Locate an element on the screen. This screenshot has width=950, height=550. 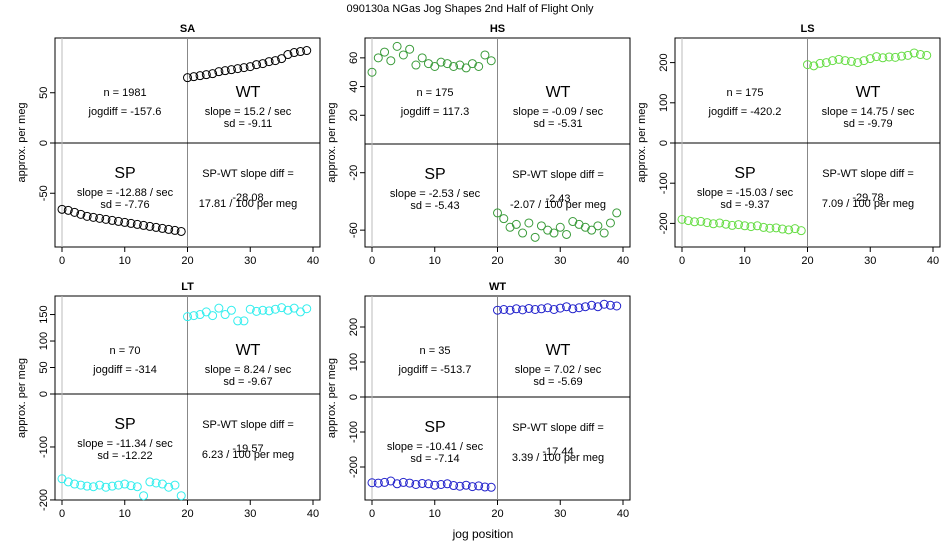
annotation-sp-label: SP is located at coordinates (124, 173).